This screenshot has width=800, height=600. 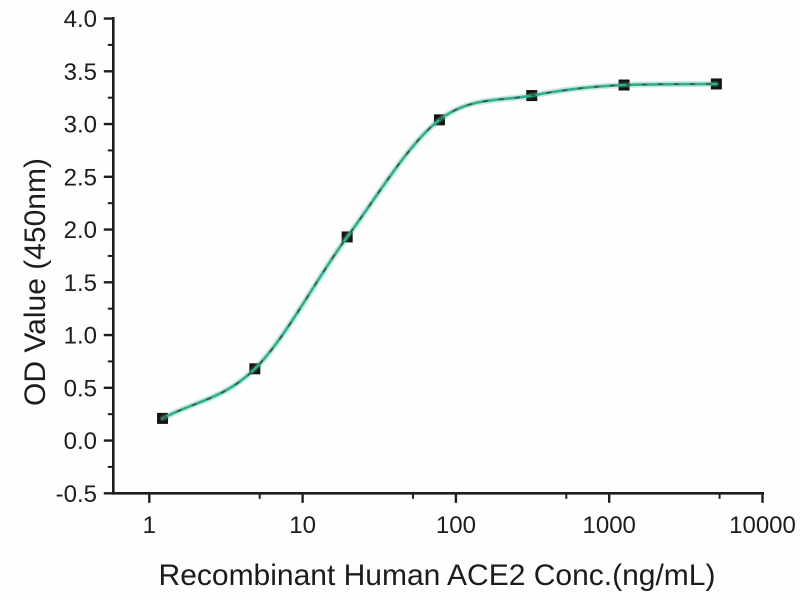 I want to click on y-tick-label: 0.5, so click(x=80, y=388).